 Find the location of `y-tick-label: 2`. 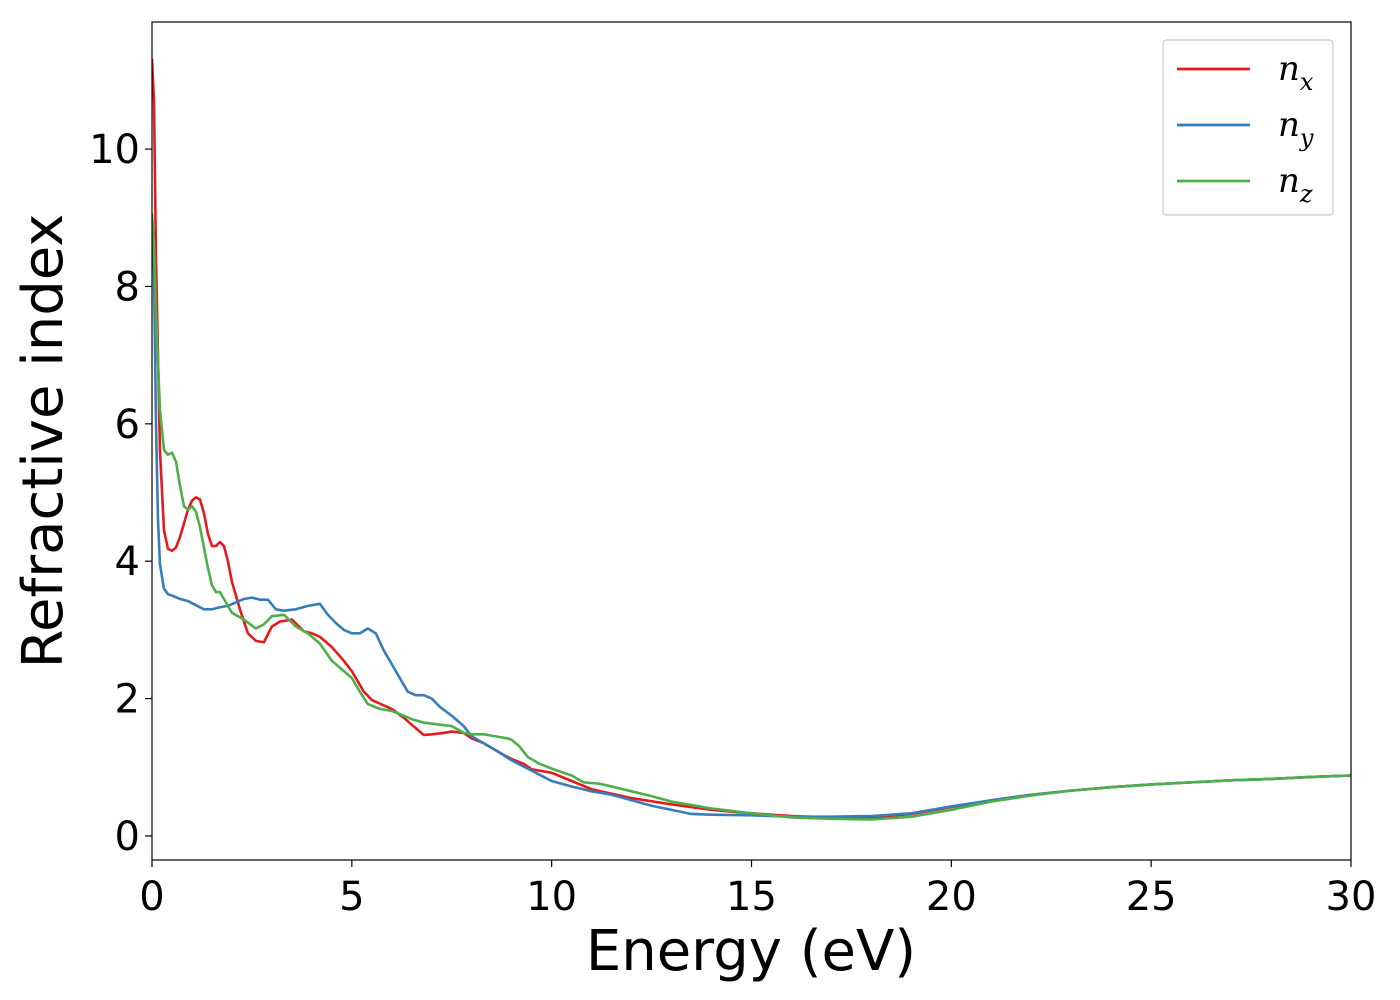

y-tick-label: 2 is located at coordinates (127, 700).